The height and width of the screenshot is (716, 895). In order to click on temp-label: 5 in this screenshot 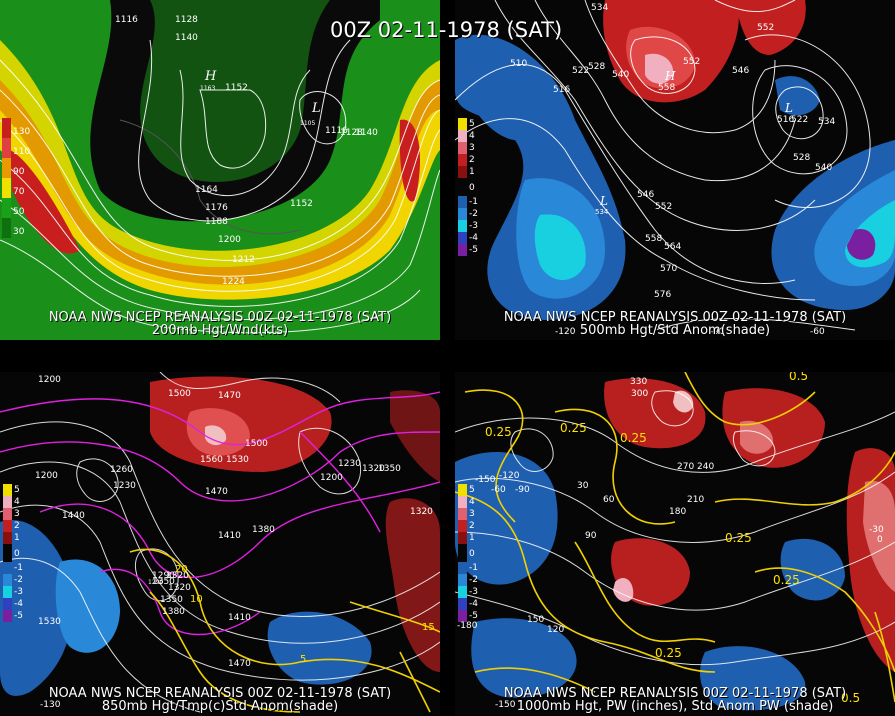, I will do `click(303, 659)`.